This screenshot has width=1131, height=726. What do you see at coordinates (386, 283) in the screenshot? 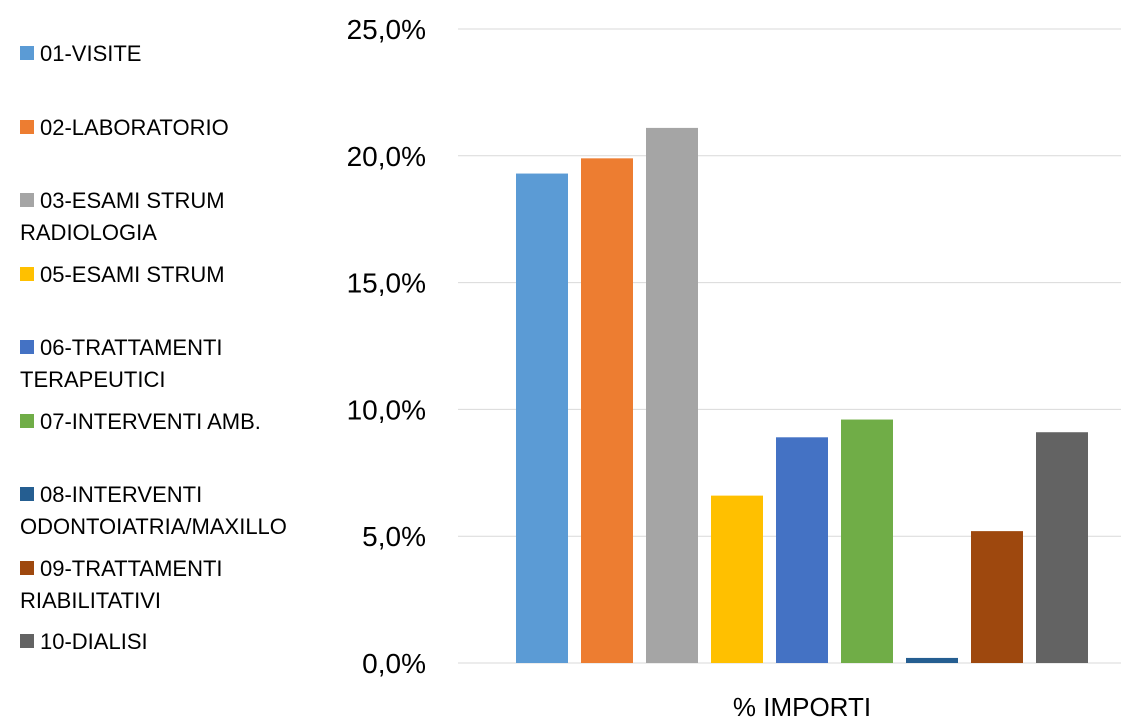
I see `y-tick-label: 15,0%` at bounding box center [386, 283].